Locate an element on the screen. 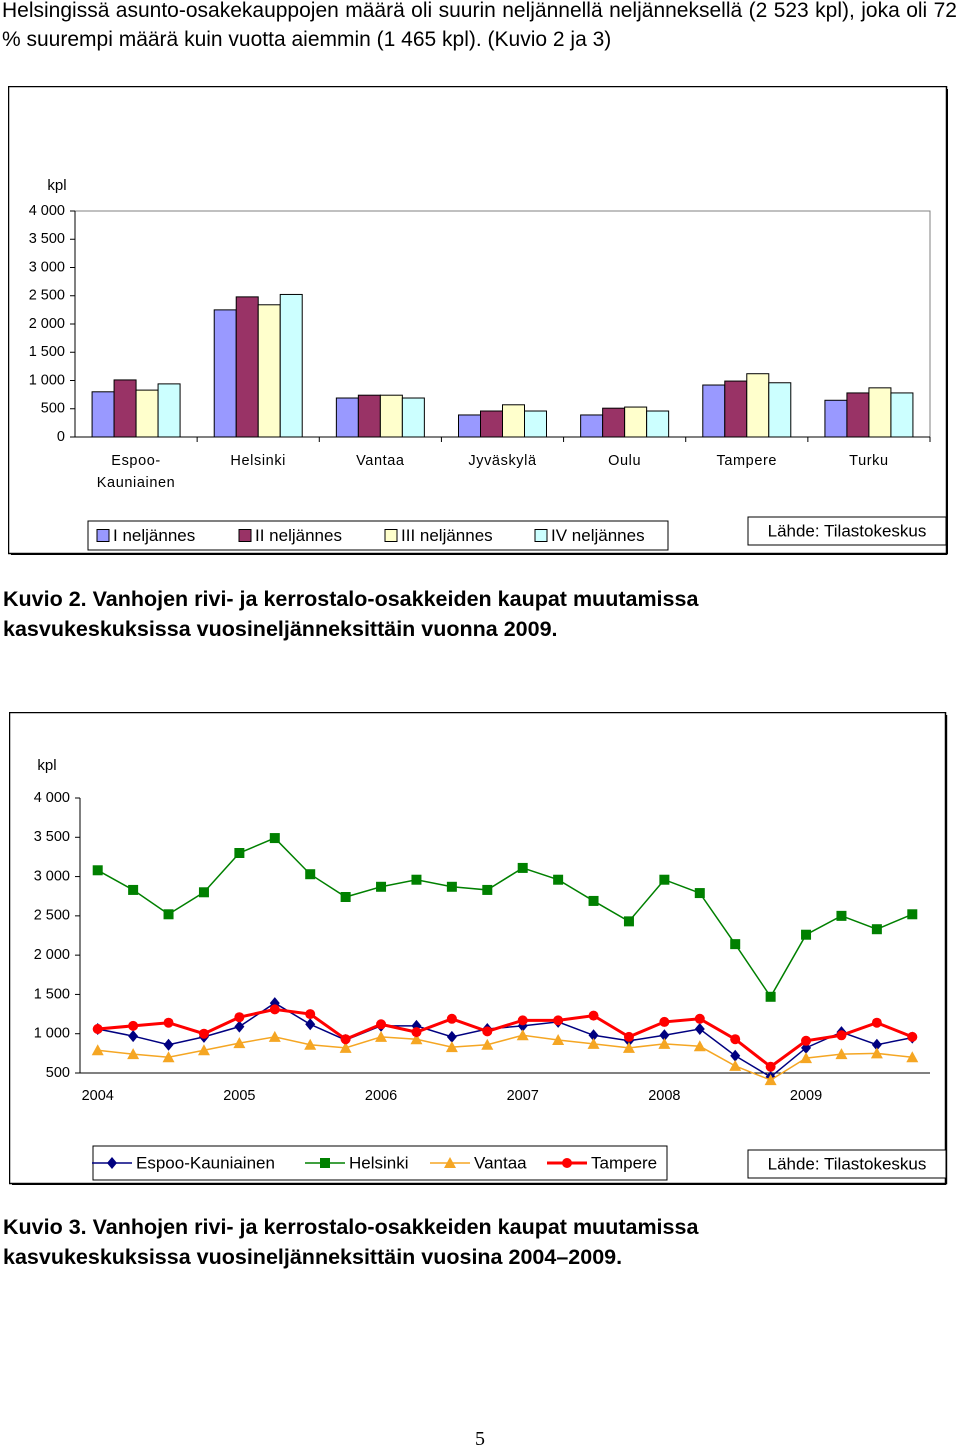 The image size is (960, 1451). y-axis-label: kpl is located at coordinates (46, 765).